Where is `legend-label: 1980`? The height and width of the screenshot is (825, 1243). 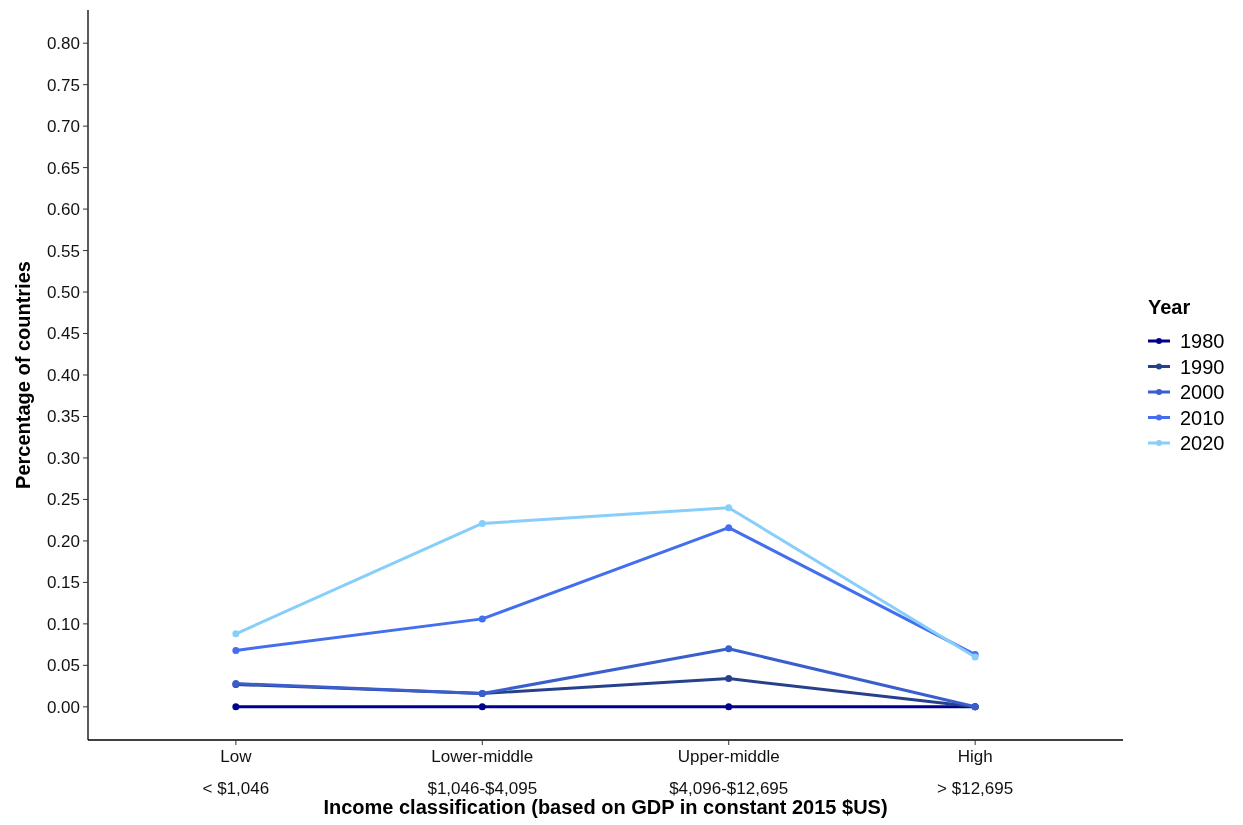
legend-label: 1980 is located at coordinates (1202, 341).